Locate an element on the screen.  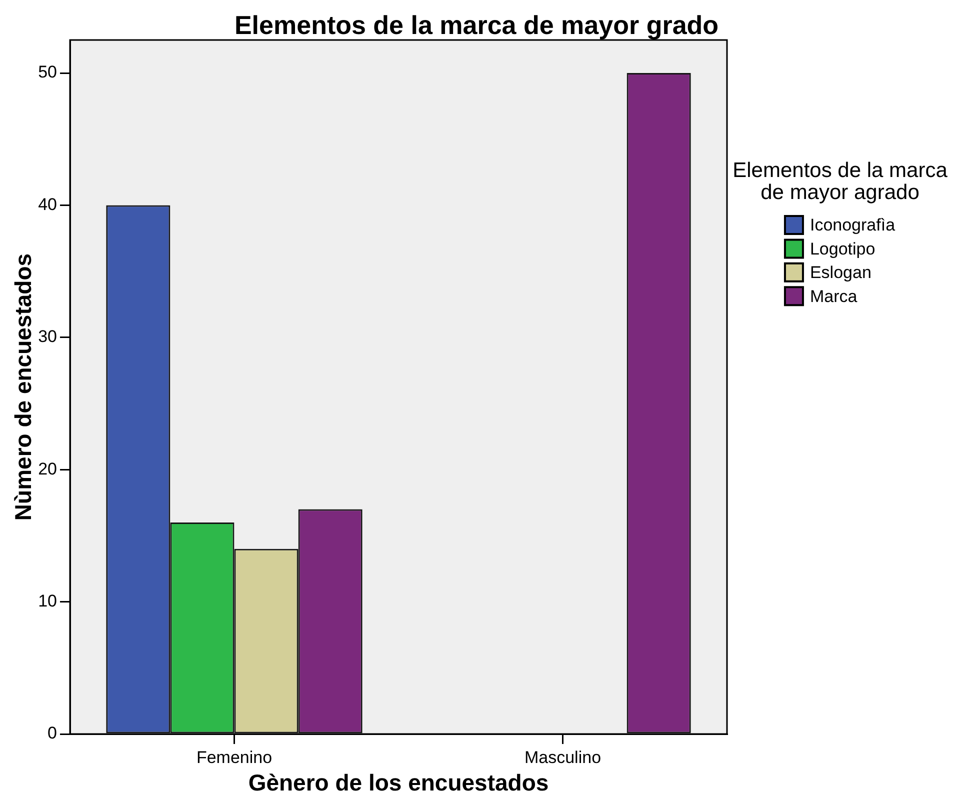
y-tick-label: 10 is located at coordinates (47, 600).